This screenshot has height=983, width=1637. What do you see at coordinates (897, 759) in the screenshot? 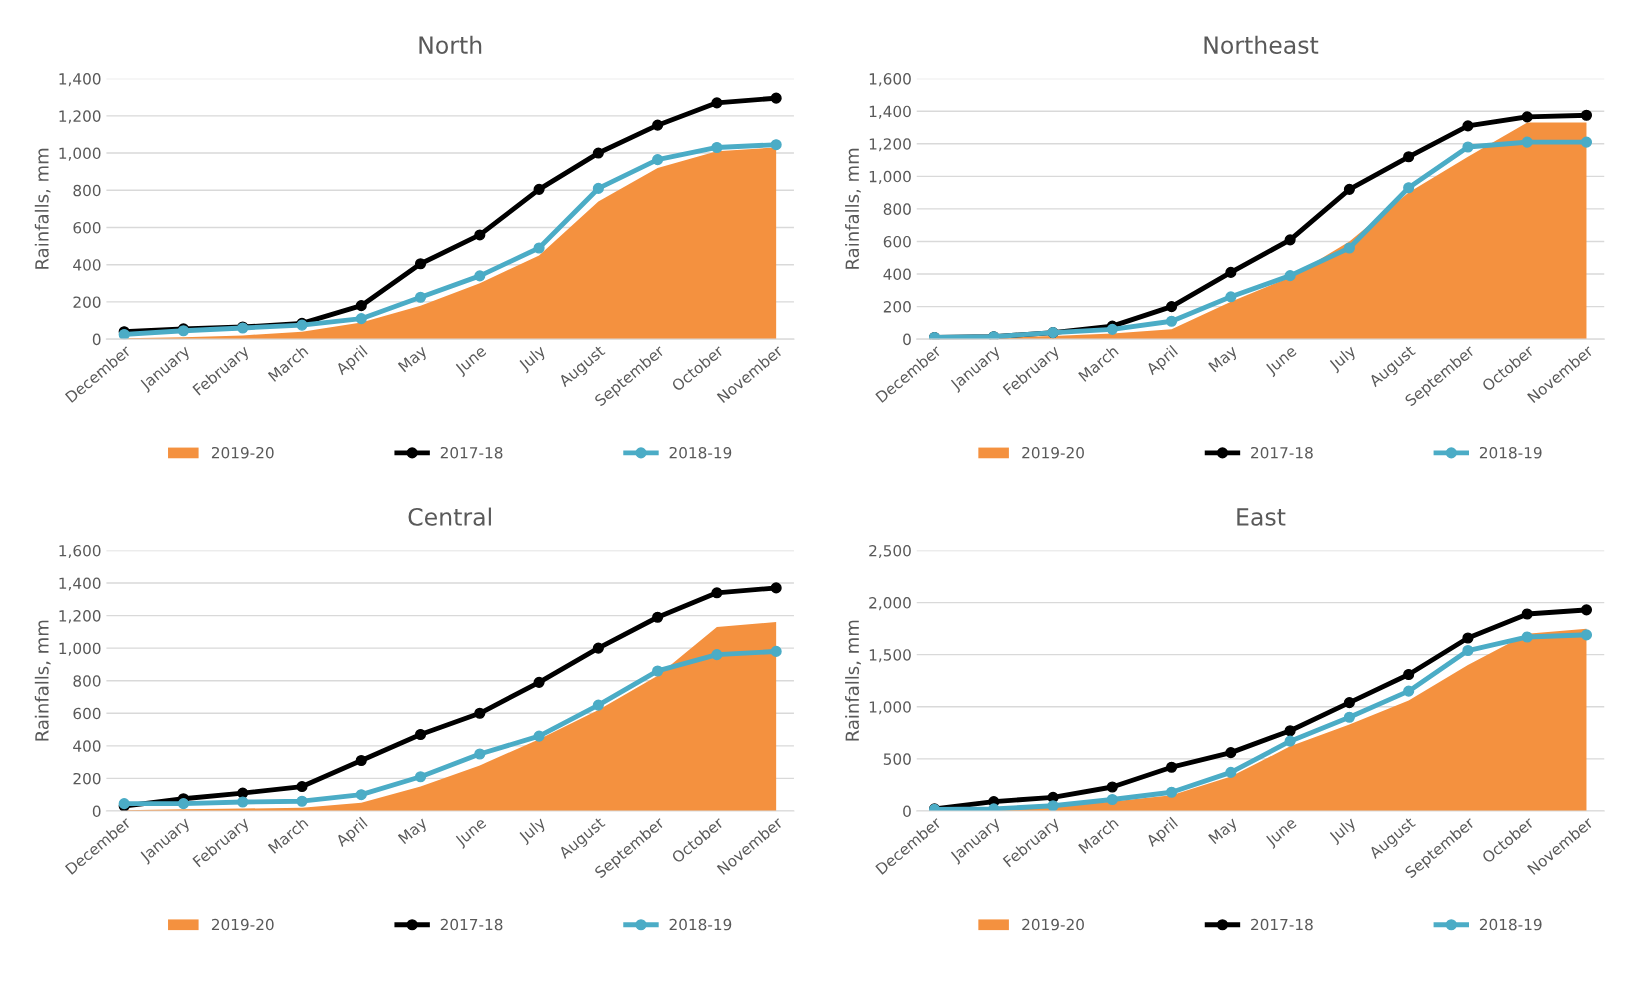
I see `y-tick-label: 500` at bounding box center [897, 759].